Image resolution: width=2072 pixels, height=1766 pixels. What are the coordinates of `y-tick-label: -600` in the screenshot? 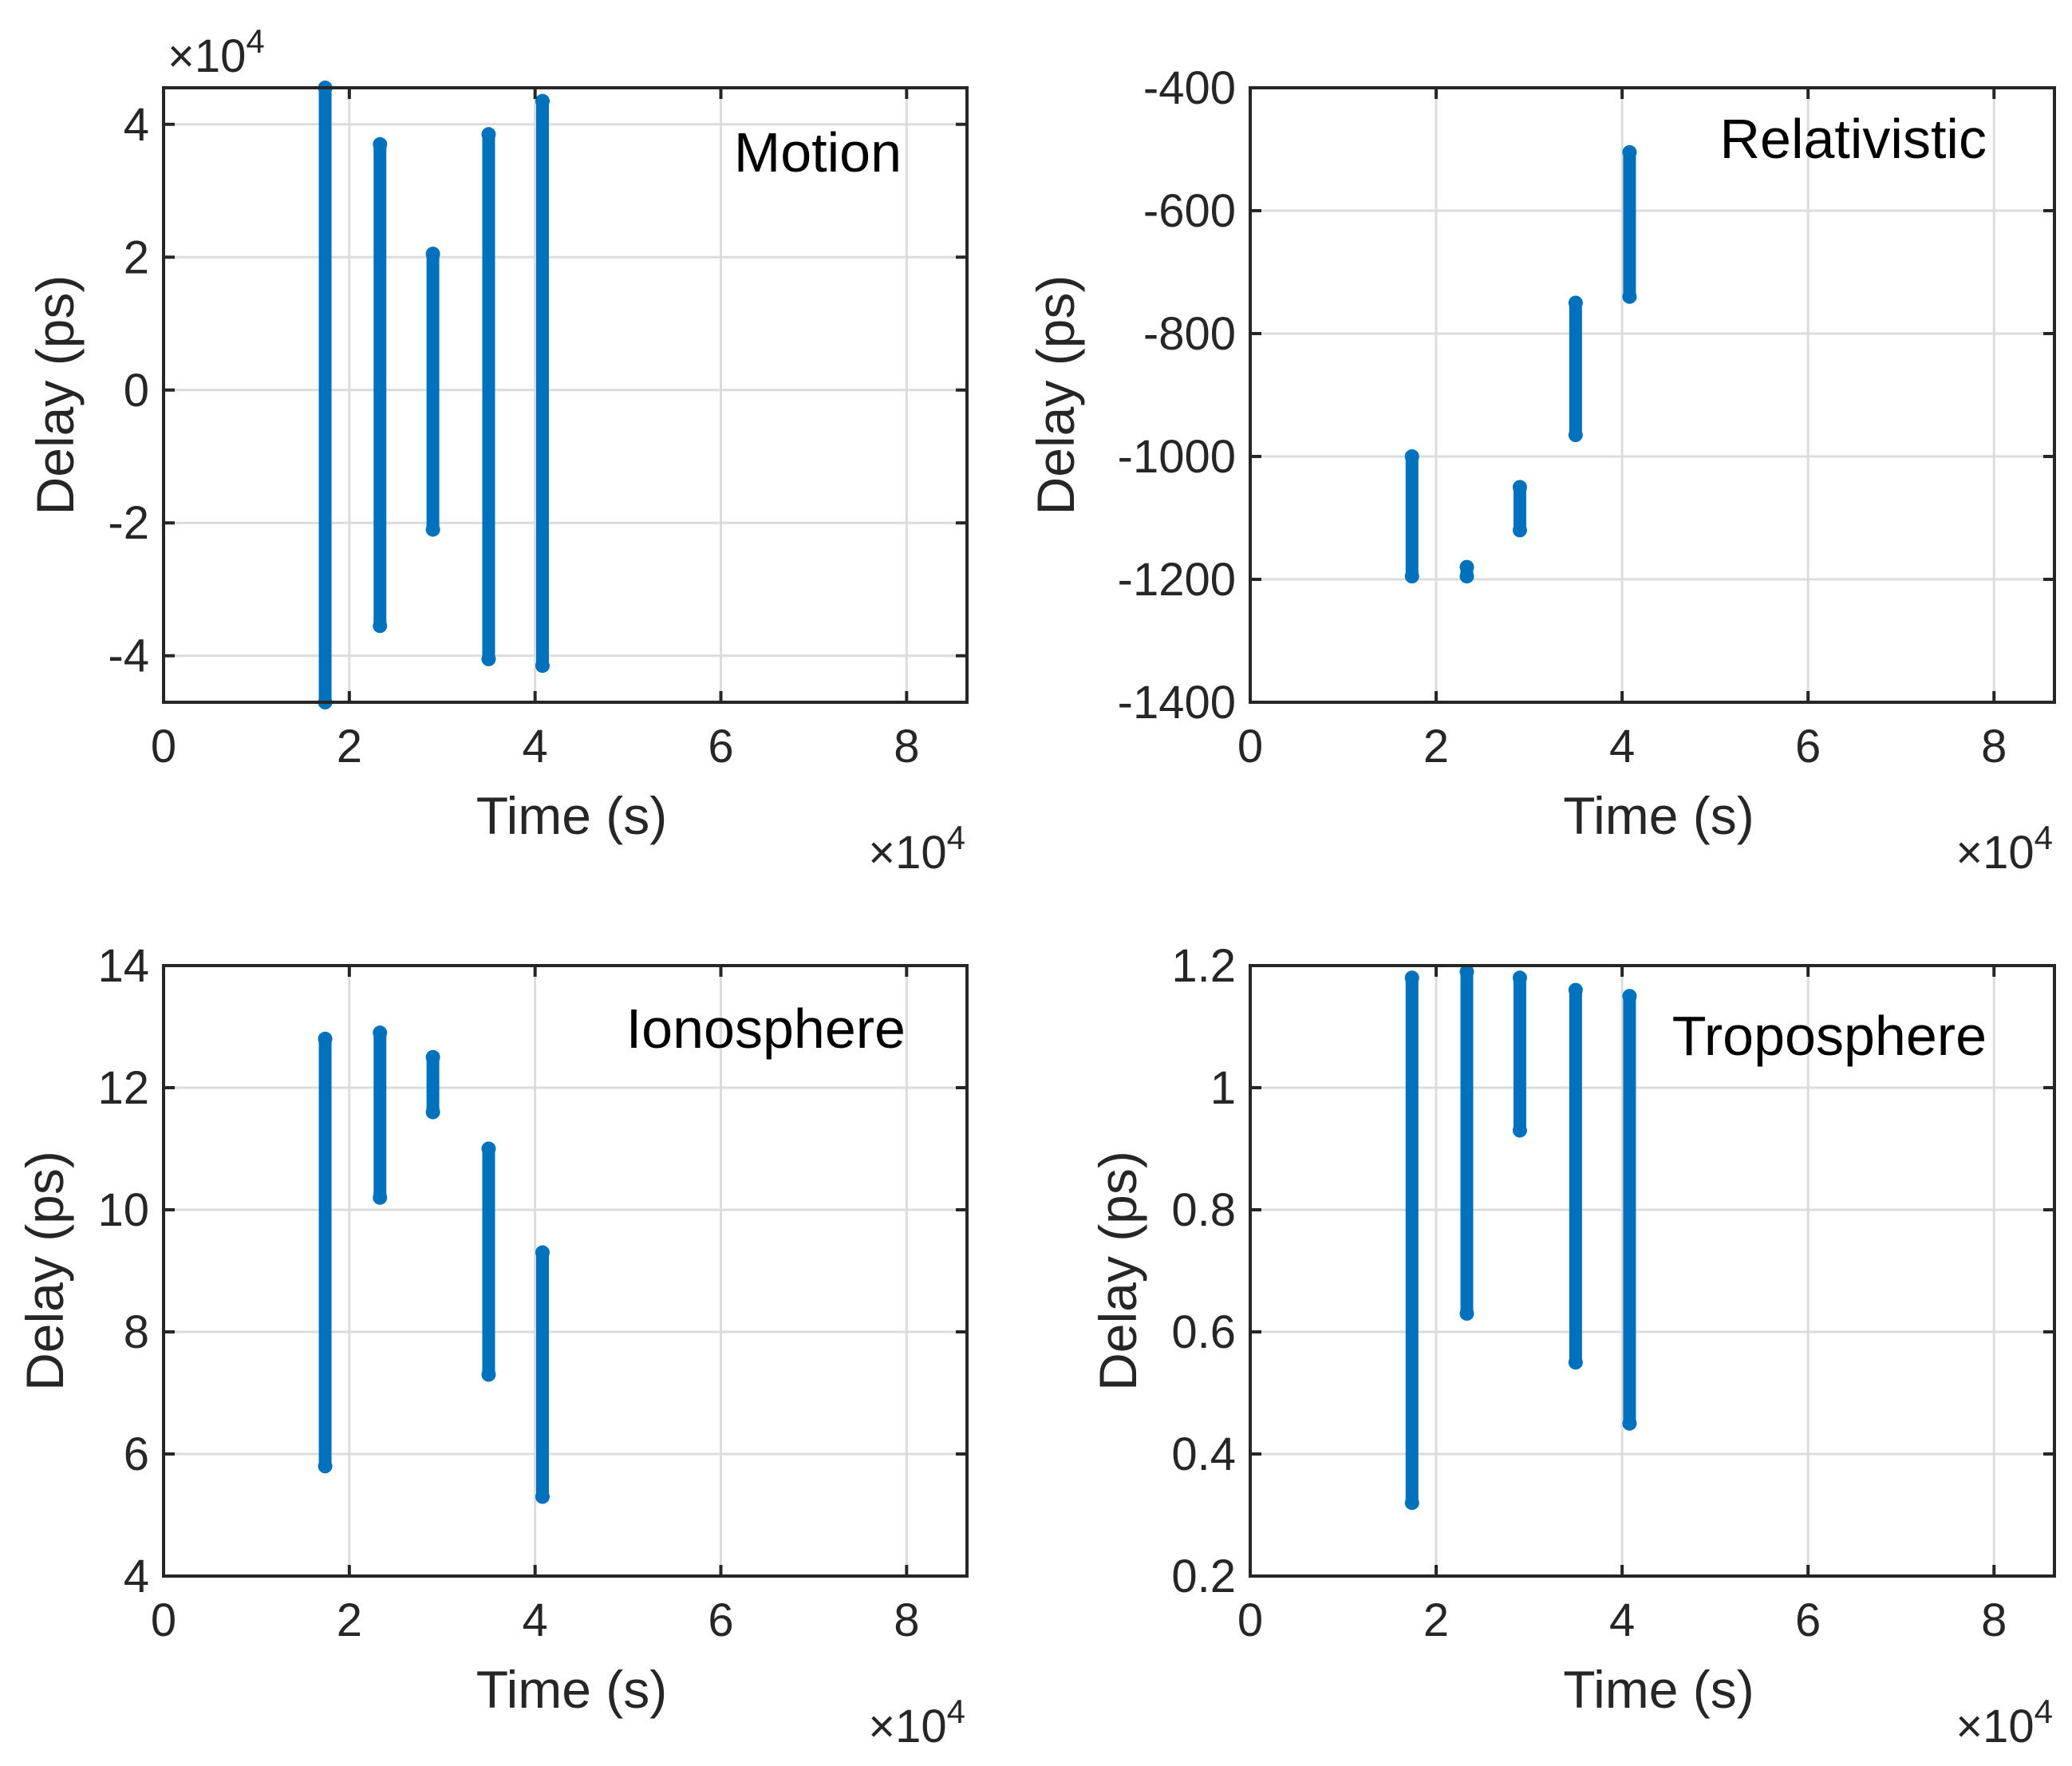 It's located at (1189, 211).